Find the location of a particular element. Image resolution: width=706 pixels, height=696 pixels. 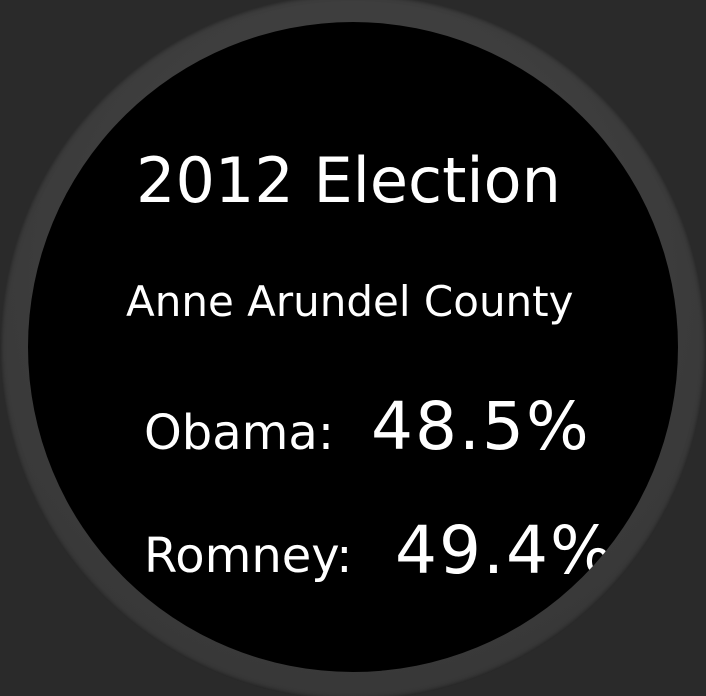

candidate-percent-obama: 48.5% is located at coordinates (481, 426).